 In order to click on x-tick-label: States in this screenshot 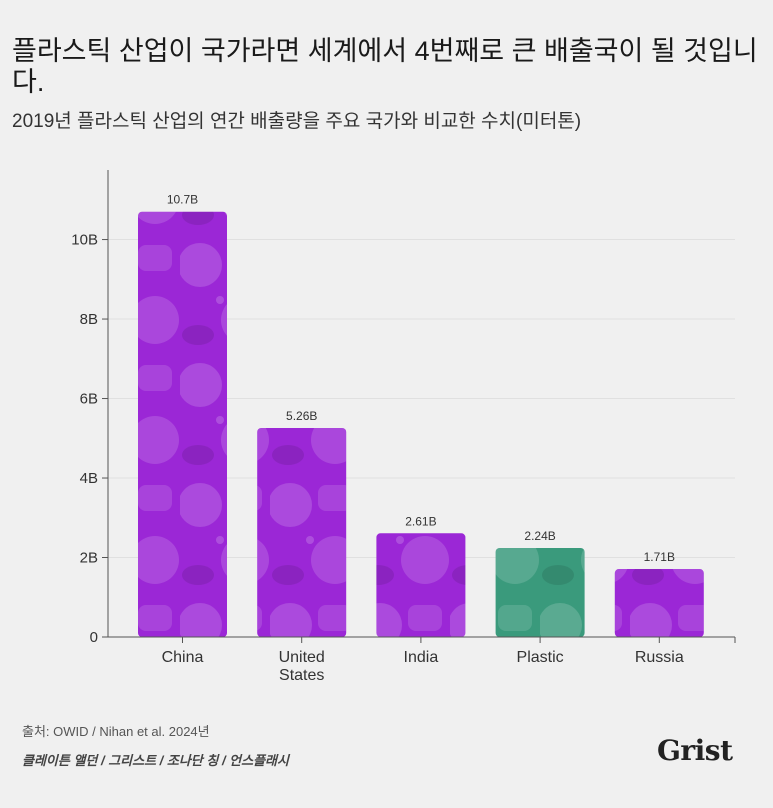, I will do `click(301, 675)`.